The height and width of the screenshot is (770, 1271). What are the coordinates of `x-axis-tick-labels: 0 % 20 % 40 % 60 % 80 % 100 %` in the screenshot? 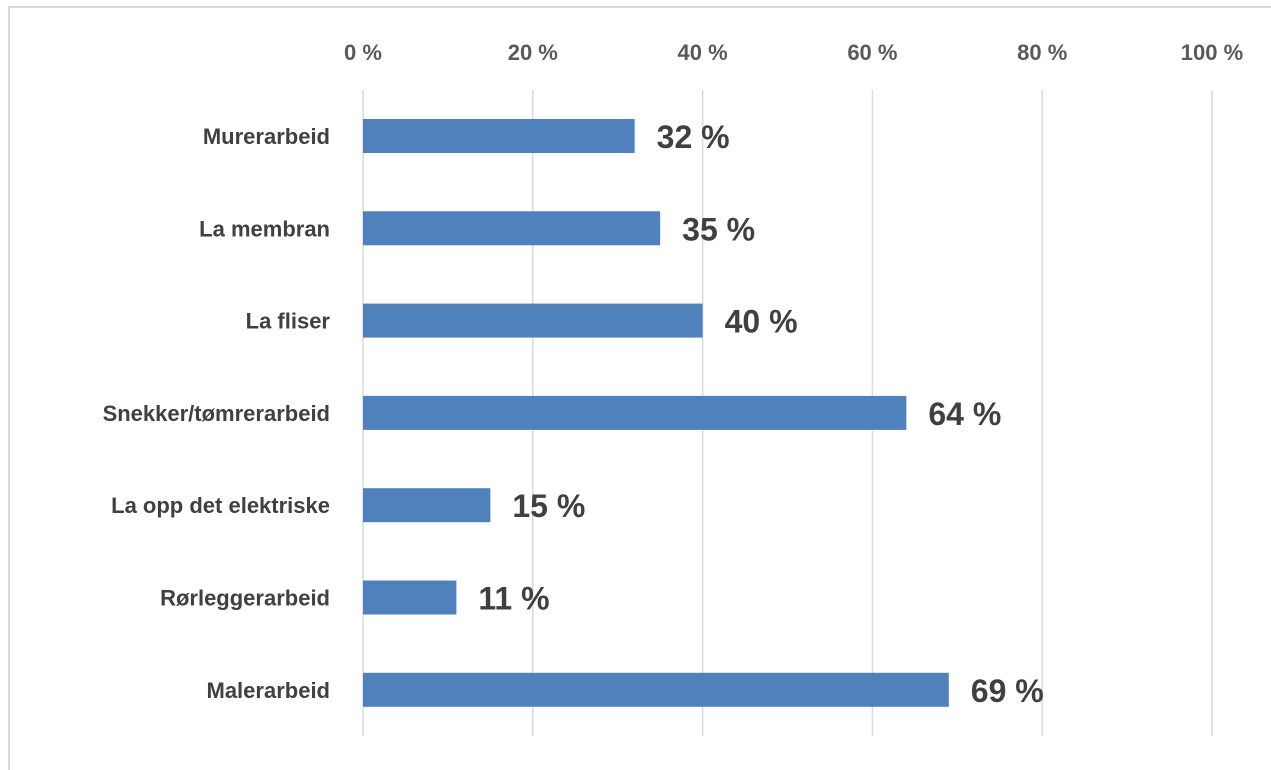 It's located at (793, 52).